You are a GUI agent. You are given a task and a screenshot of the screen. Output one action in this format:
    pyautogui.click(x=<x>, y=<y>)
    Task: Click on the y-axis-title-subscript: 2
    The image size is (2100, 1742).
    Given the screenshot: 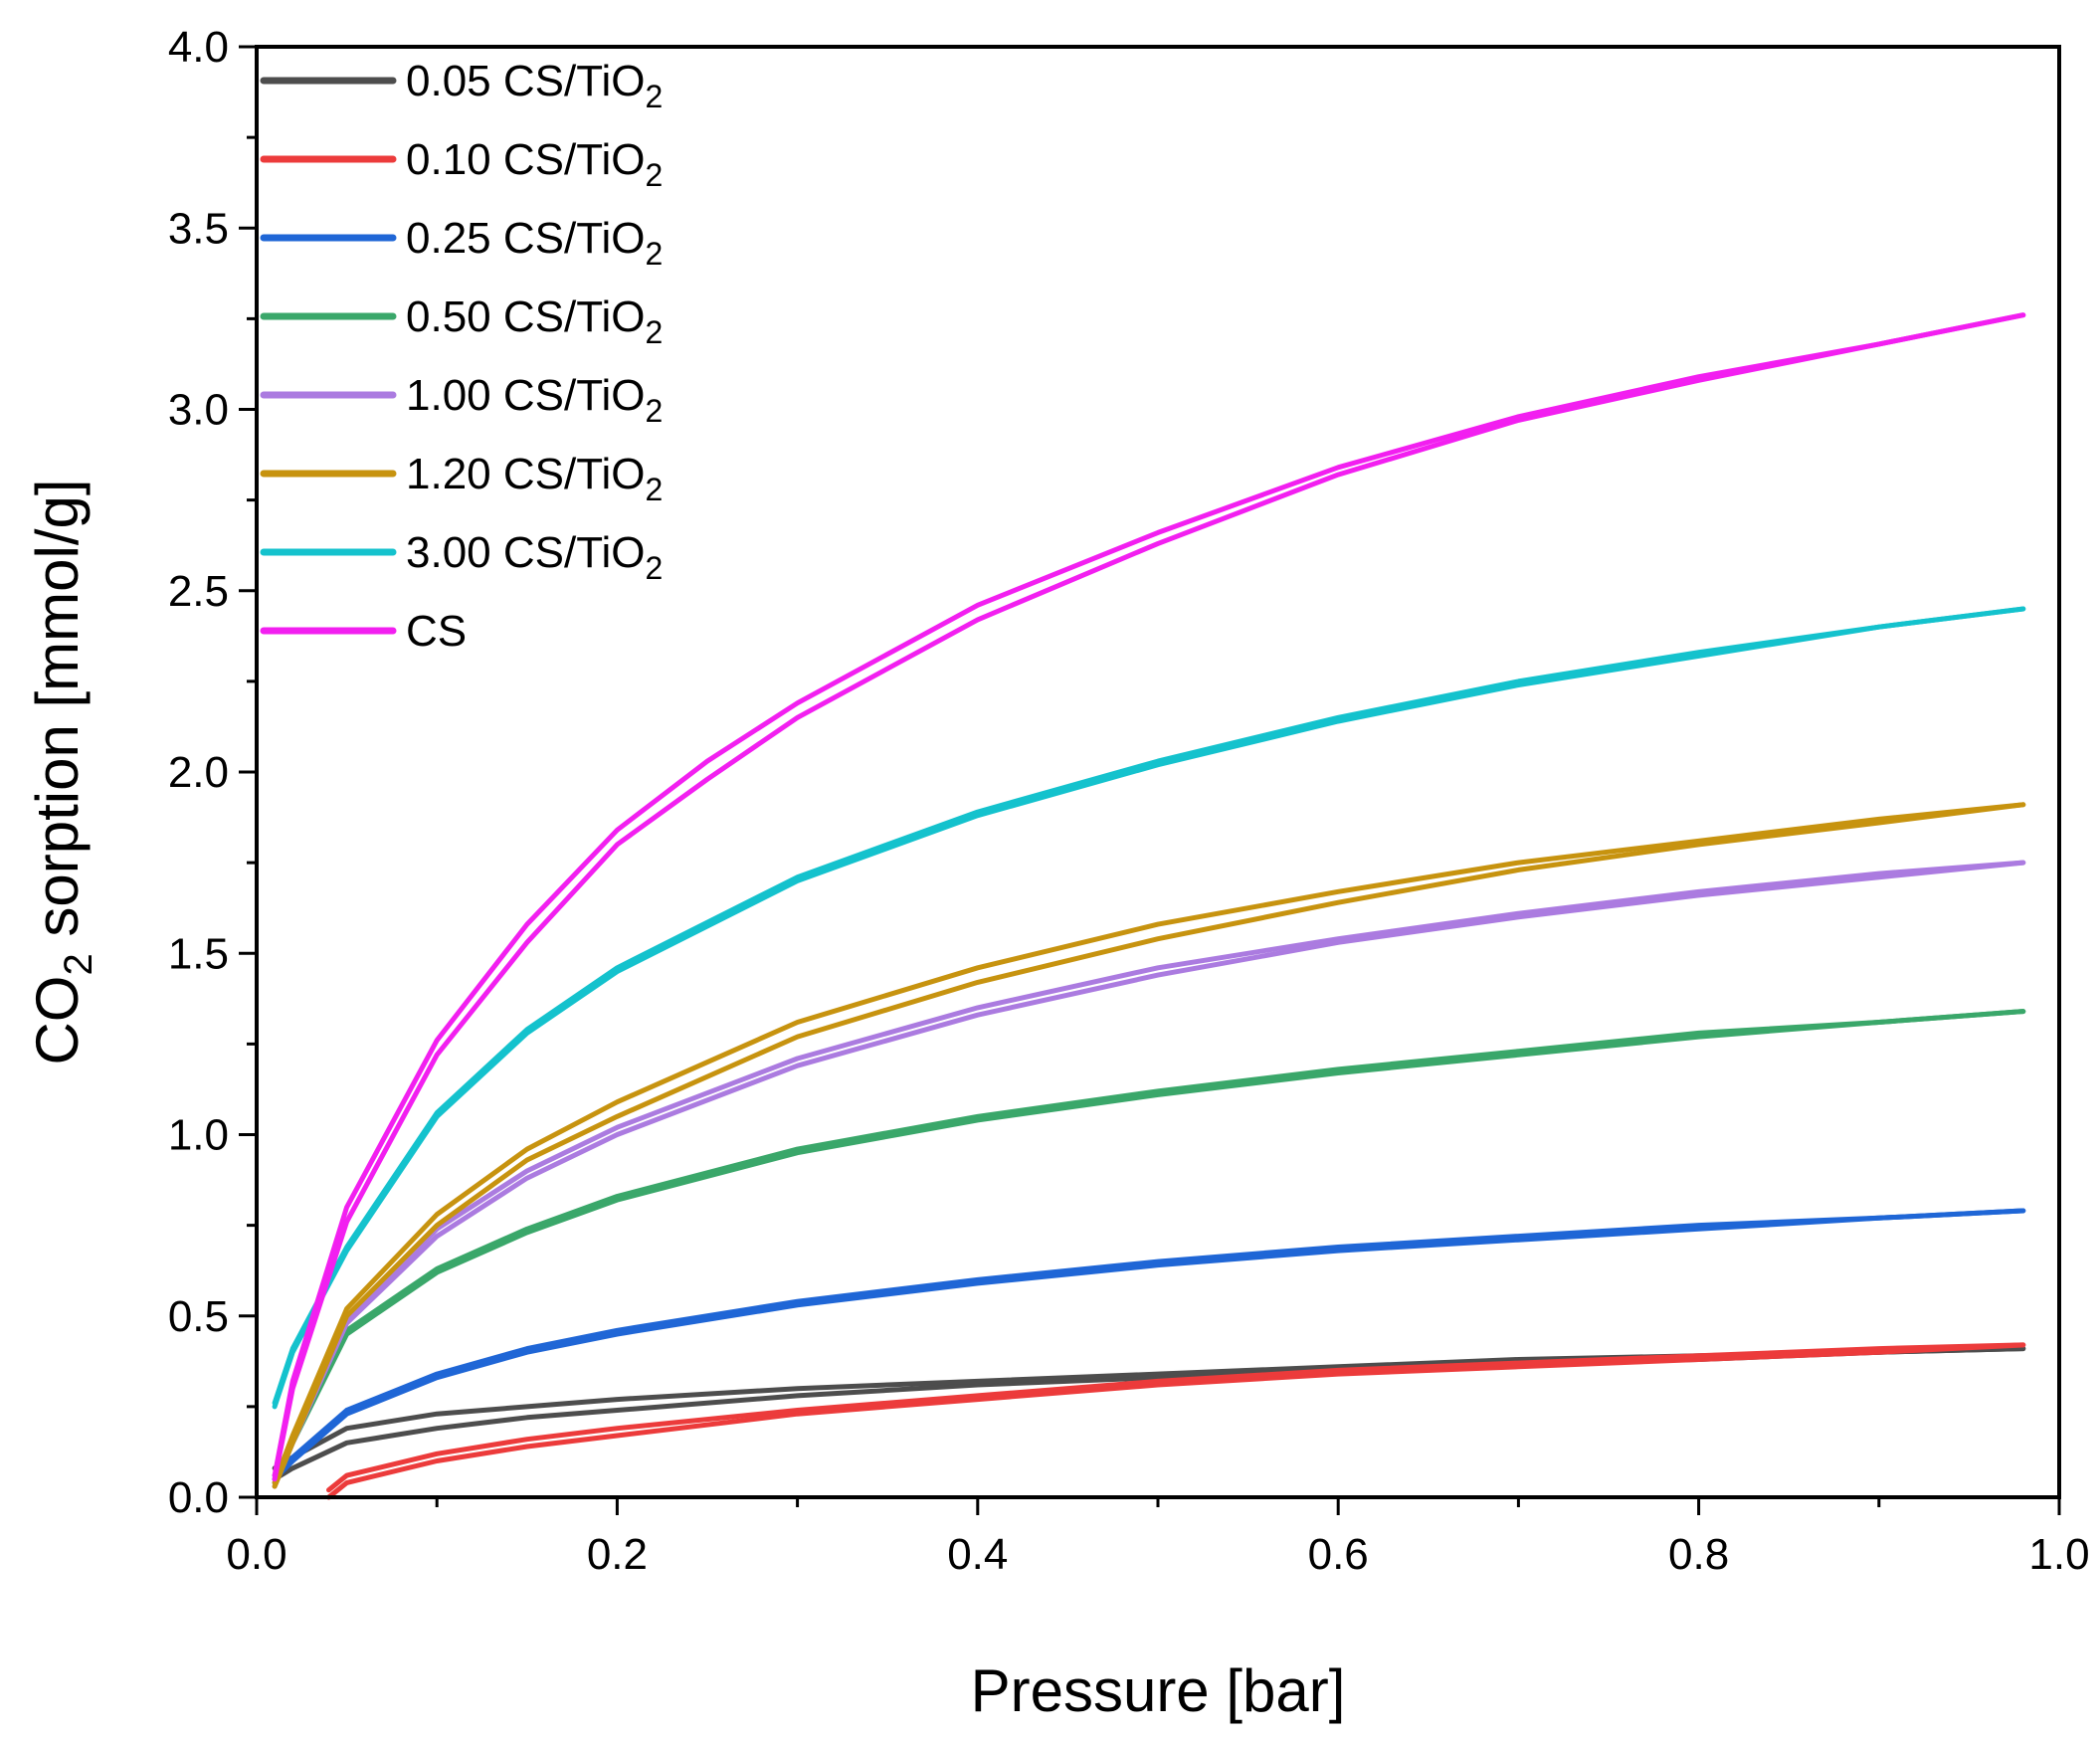 What is the action you would take?
    pyautogui.click(x=78, y=964)
    